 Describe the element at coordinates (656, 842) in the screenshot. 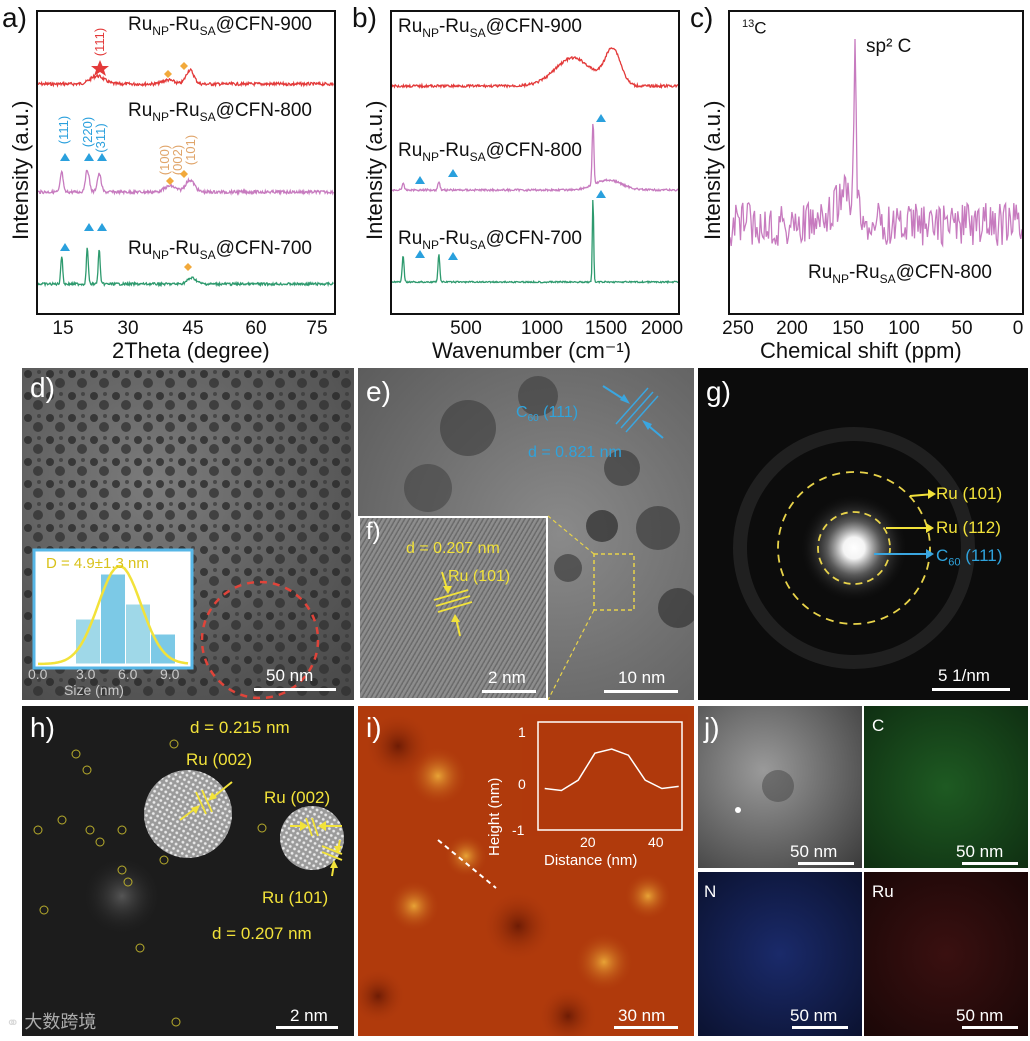

I see `i-xtick-40: 40` at that location.